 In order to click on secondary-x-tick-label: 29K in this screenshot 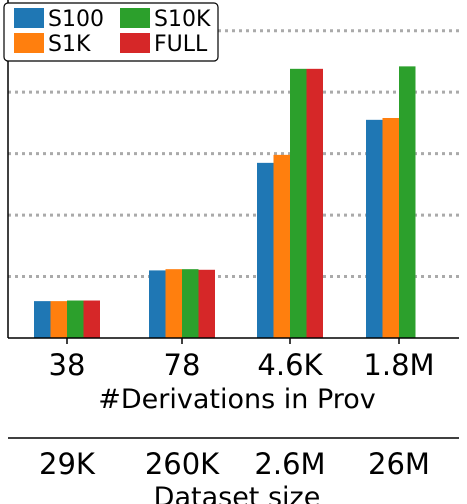, I will do `click(67, 464)`.